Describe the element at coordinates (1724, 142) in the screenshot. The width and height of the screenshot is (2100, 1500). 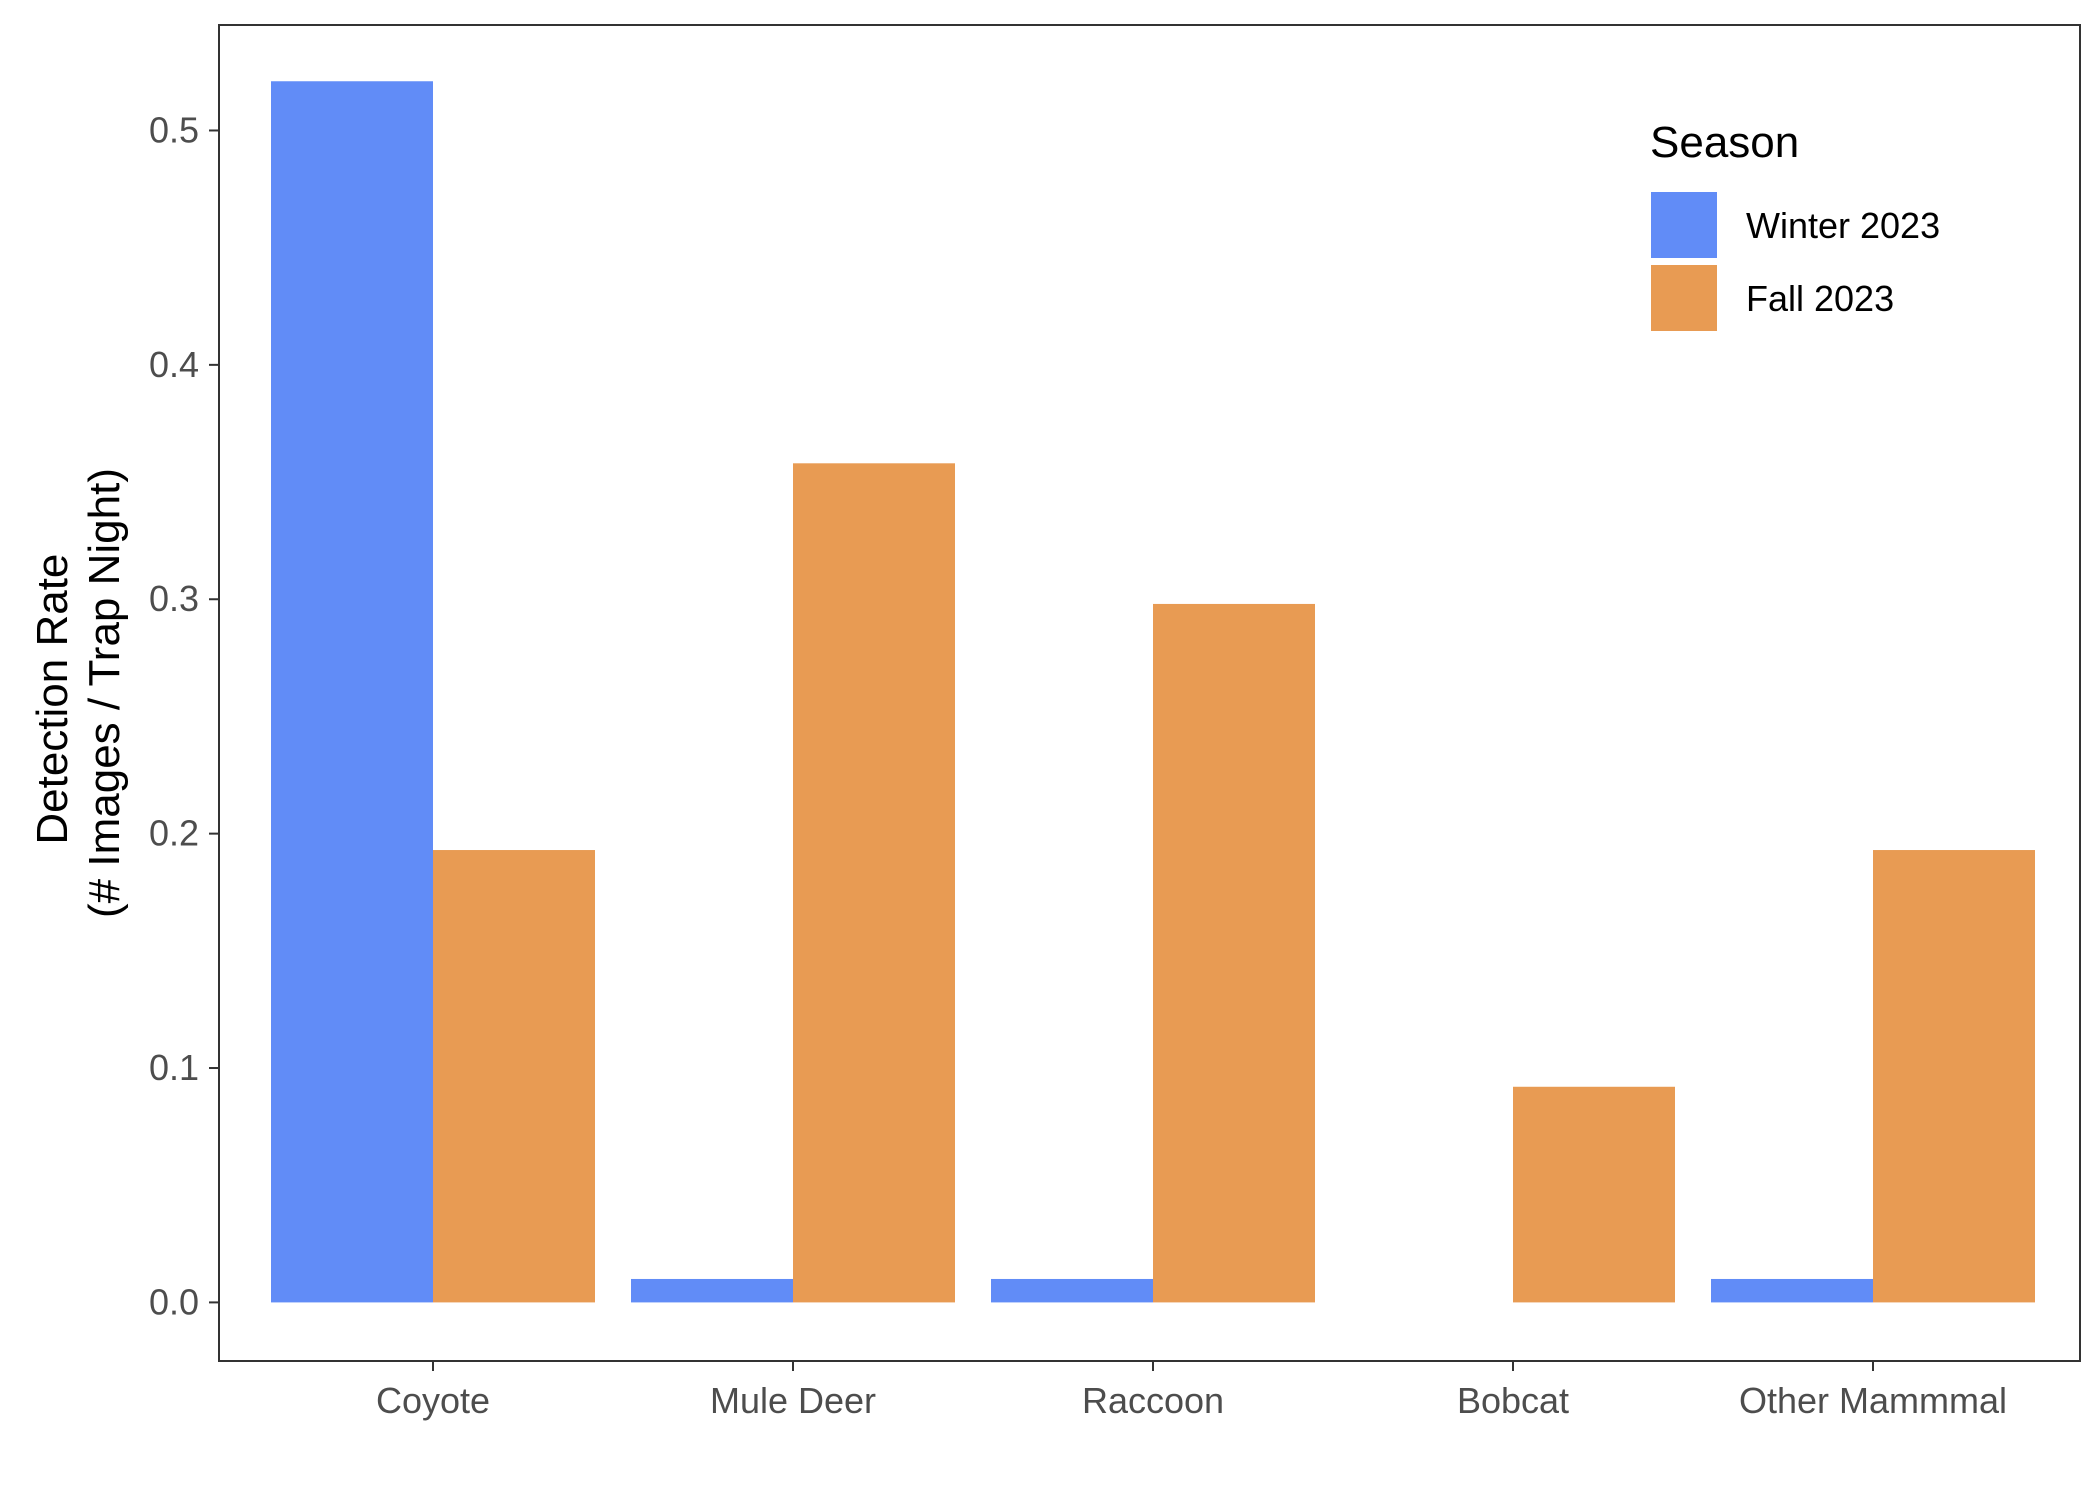
I see `legend-title: Season` at that location.